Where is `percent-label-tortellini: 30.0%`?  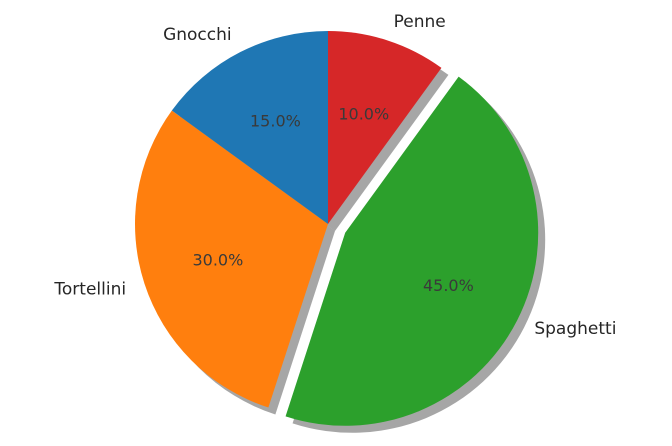 percent-label-tortellini: 30.0% is located at coordinates (217, 259).